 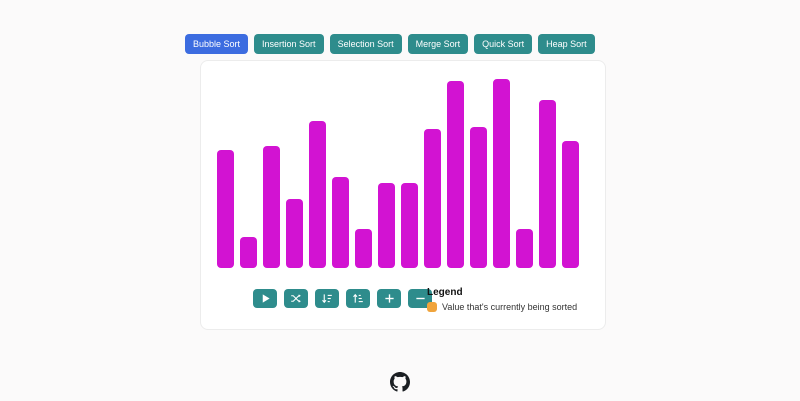 I want to click on shuffle-icon, so click(x=296, y=298).